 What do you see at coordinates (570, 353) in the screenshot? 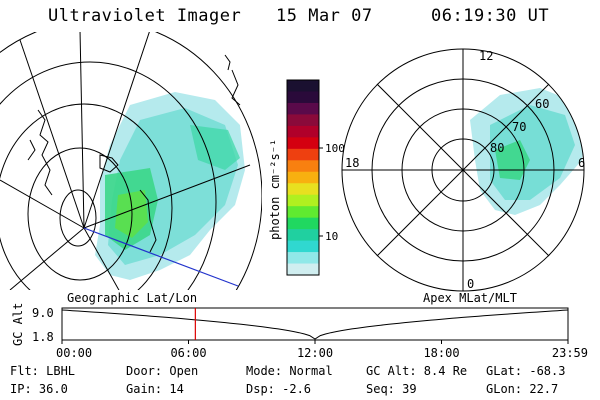
I see `altitude-x-tick-label: 23:59` at bounding box center [570, 353].